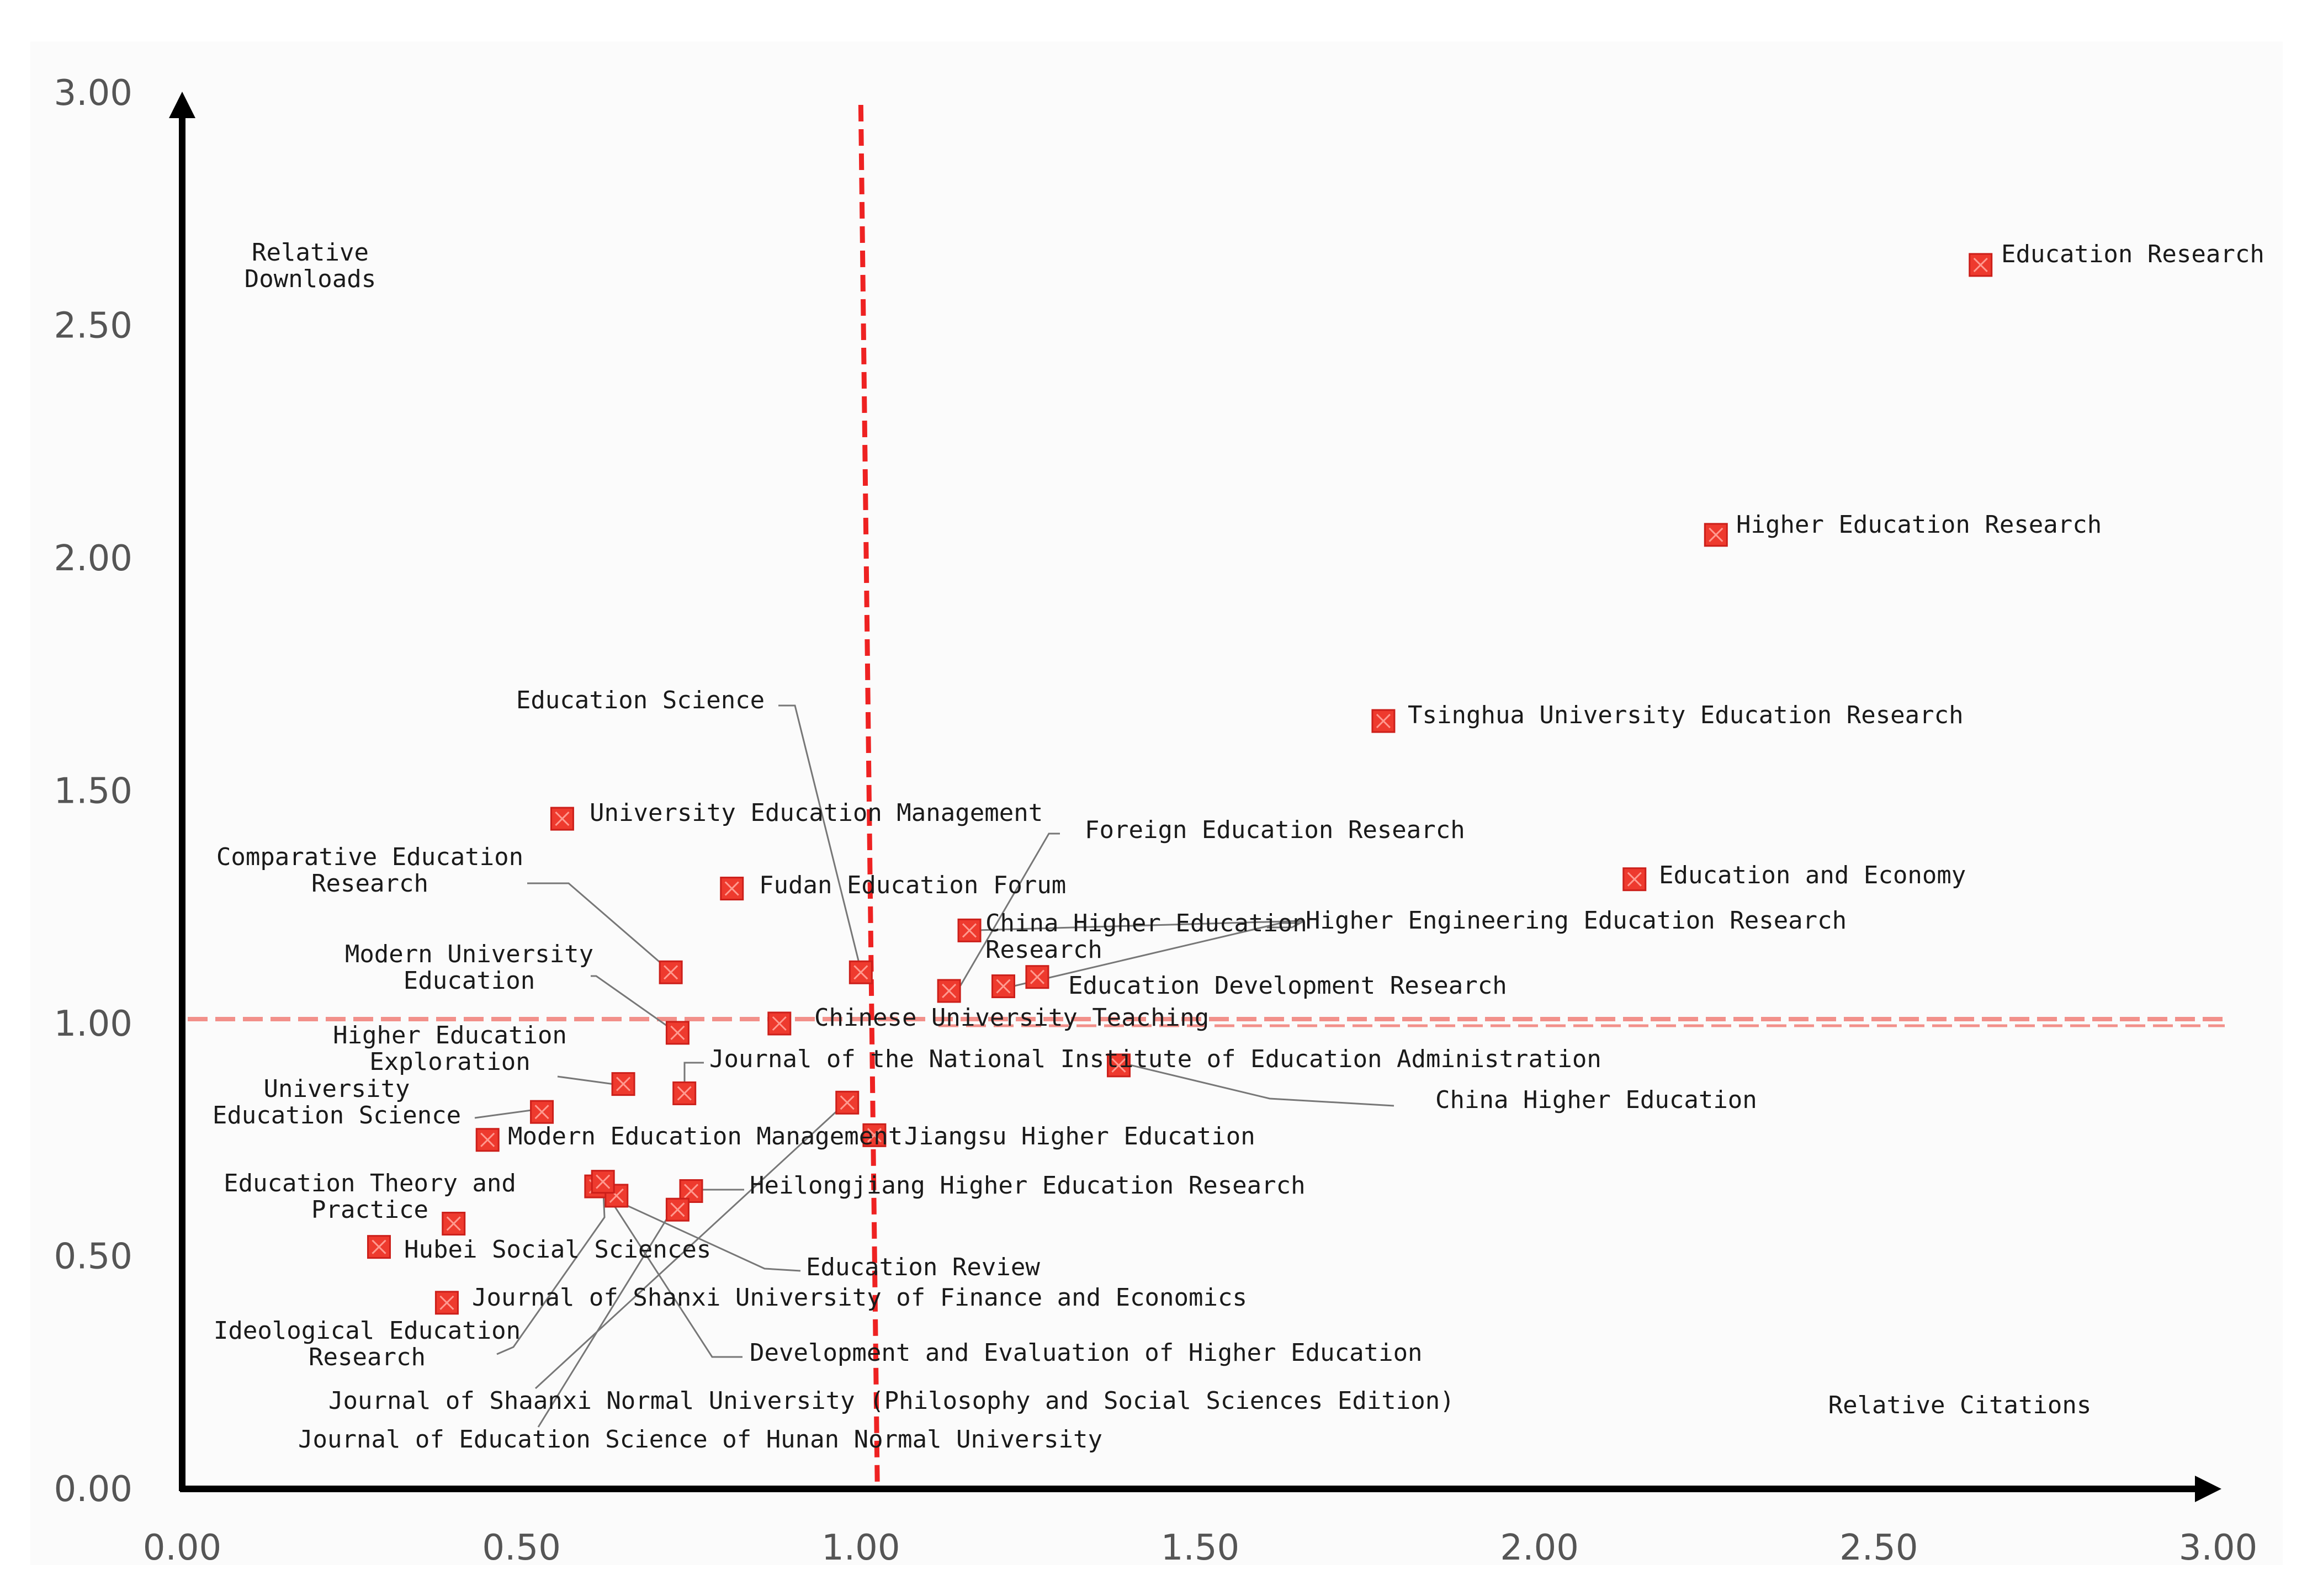 The width and height of the screenshot is (2307, 1596). Describe the element at coordinates (94, 1257) in the screenshot. I see `y-tick-label: 0.50` at that location.